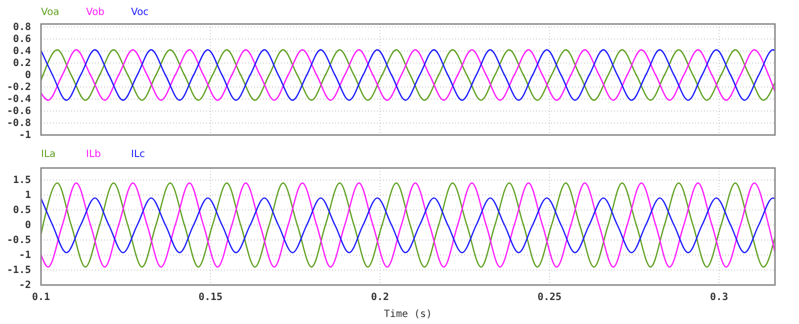 The image size is (799, 324). What do you see at coordinates (18, 100) in the screenshot?
I see `y-tick-label: -0.4` at bounding box center [18, 100].